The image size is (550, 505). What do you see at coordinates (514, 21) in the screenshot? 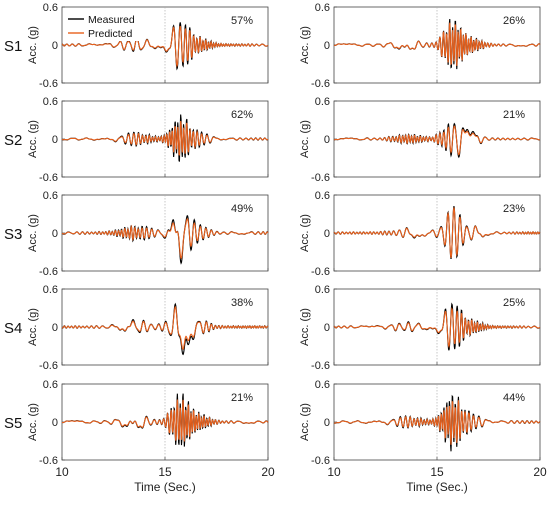
I see `error-annotation: 26%` at bounding box center [514, 21].